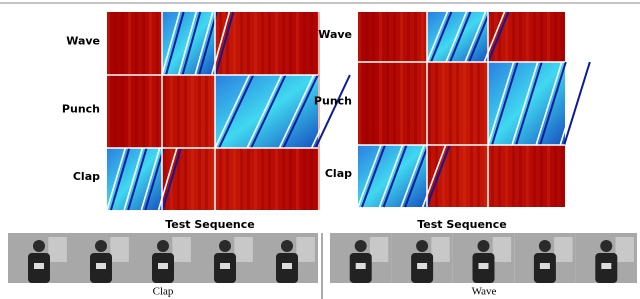 The image size is (640, 299). I want to click on caption: Wave, so click(484, 292).